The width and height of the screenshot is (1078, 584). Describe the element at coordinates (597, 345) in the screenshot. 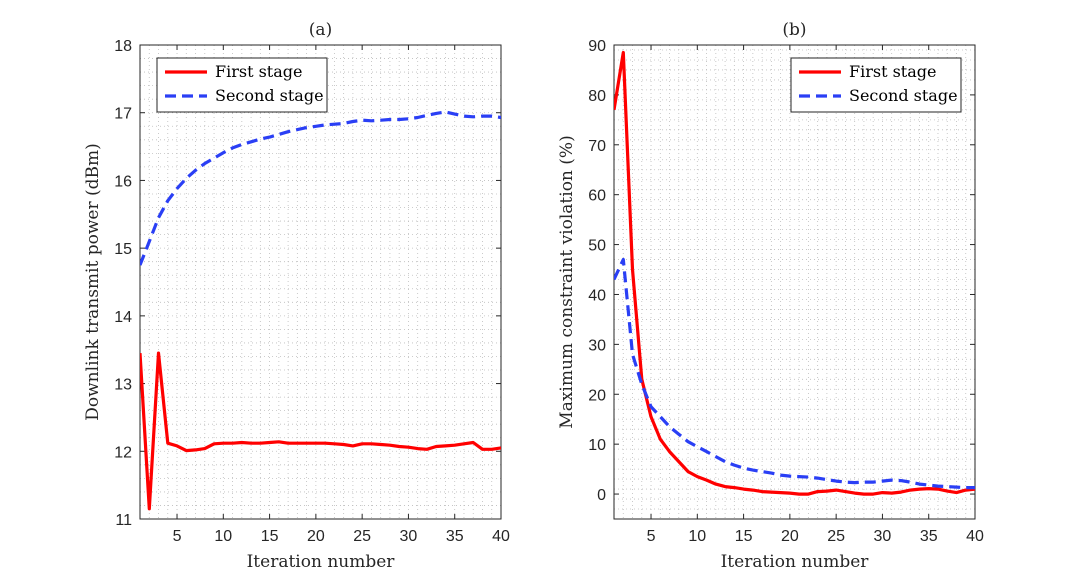

I see `y-tick-label: 30` at that location.